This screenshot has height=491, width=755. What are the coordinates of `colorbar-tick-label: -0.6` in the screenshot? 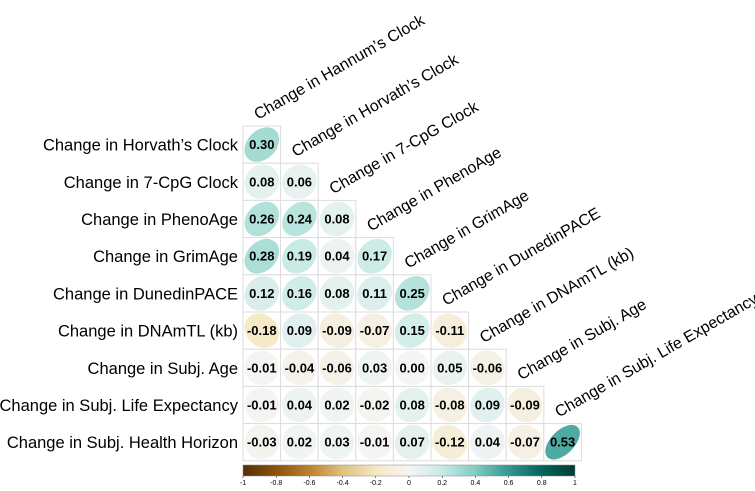 It's located at (309, 483).